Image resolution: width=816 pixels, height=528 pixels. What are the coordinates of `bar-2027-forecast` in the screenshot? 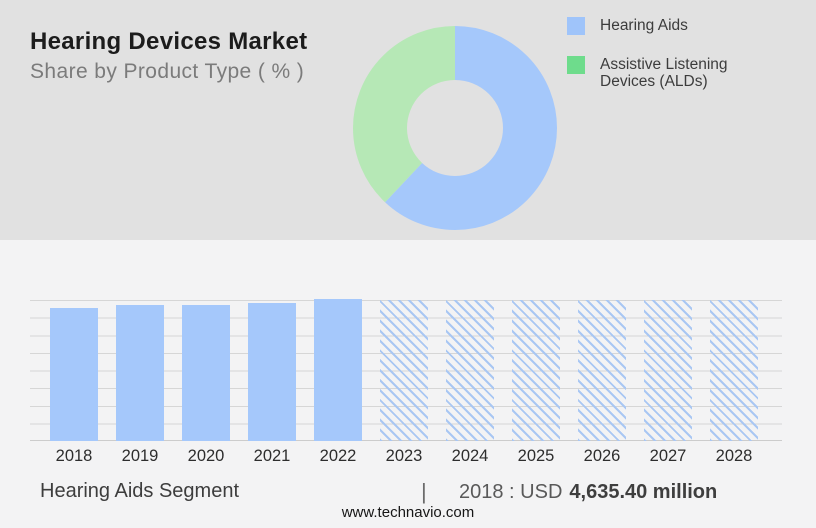 It's located at (668, 370).